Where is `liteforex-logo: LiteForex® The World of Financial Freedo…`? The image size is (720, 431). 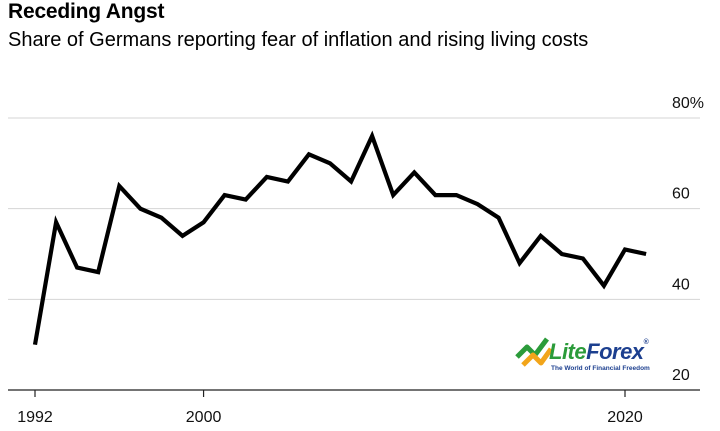
liteforex-logo: LiteForex® The World of Financial Freedo… is located at coordinates (588, 357).